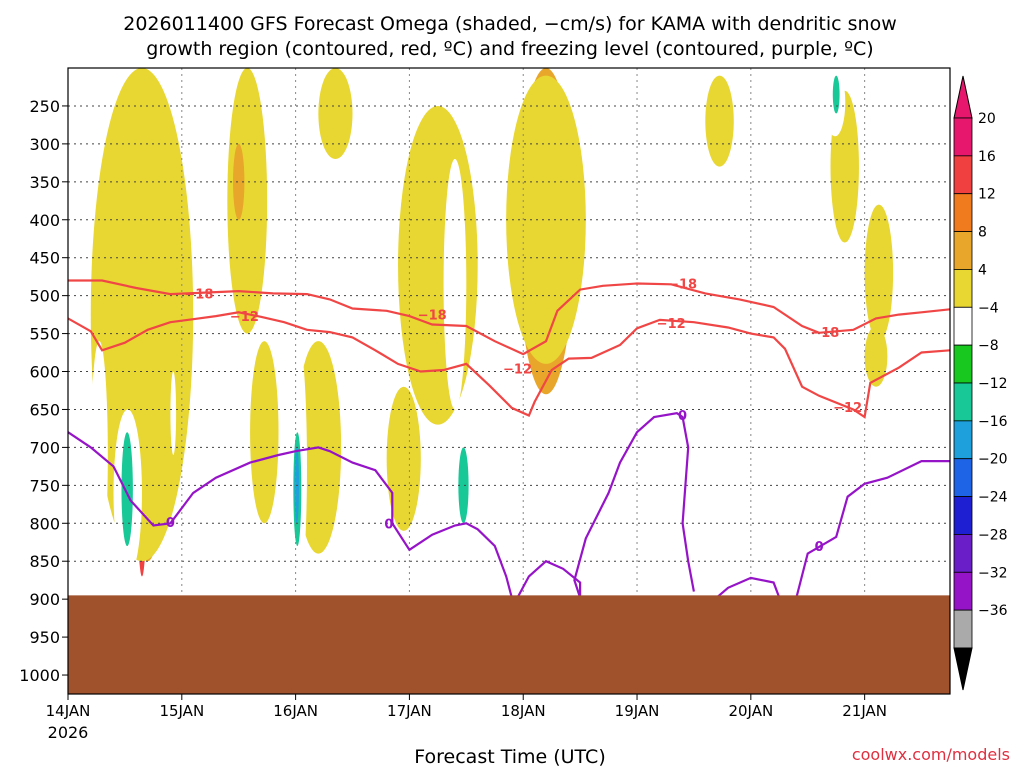  I want to click on colorbar-label-7: −12, so click(993, 384).